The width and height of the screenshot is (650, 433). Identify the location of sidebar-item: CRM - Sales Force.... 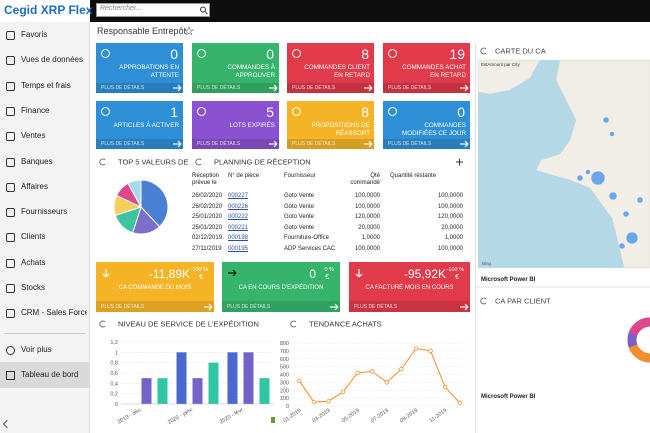
(44, 313).